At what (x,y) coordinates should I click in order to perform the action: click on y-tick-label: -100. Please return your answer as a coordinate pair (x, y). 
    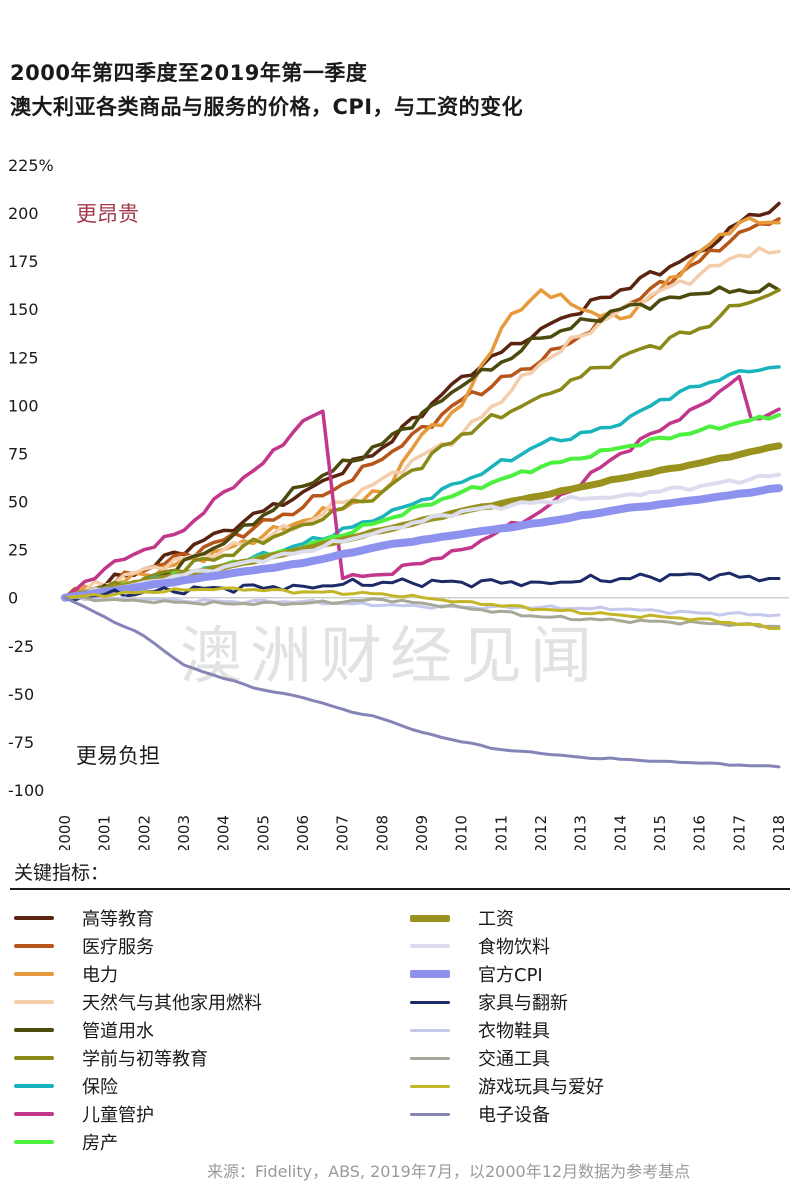
    Looking at the image, I should click on (26, 790).